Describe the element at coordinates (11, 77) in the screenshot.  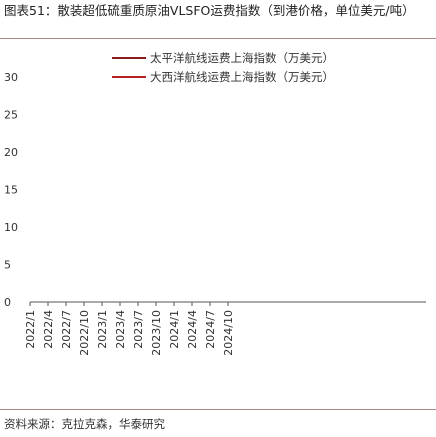
I see `y-tick-label: 30` at that location.